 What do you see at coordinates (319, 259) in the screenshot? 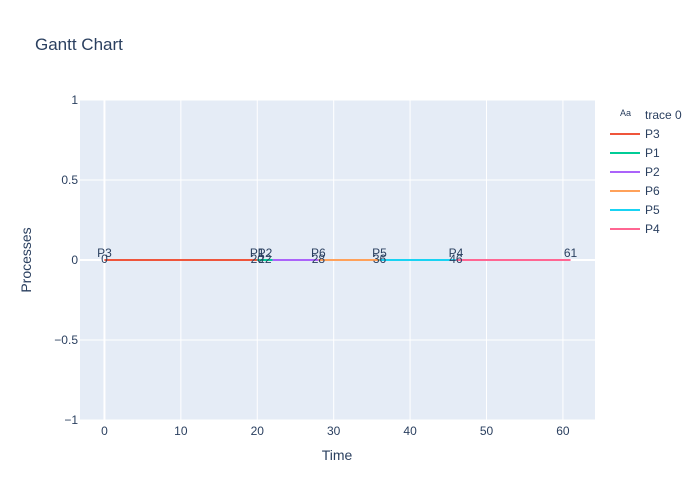
I see `annotation-time-label: 28` at bounding box center [319, 259].